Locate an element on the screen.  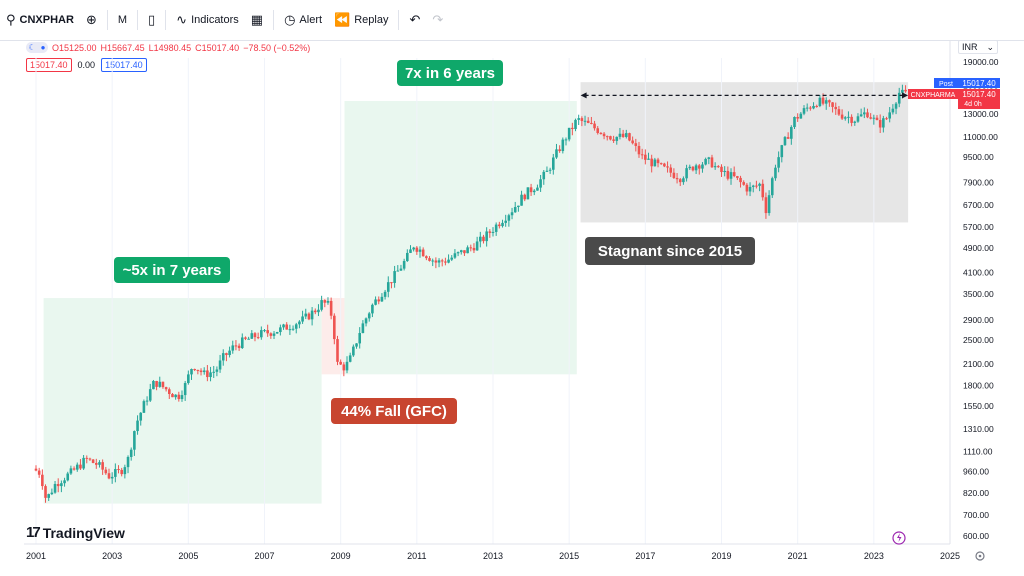
redo-button: ↷ is located at coordinates (437, 20).